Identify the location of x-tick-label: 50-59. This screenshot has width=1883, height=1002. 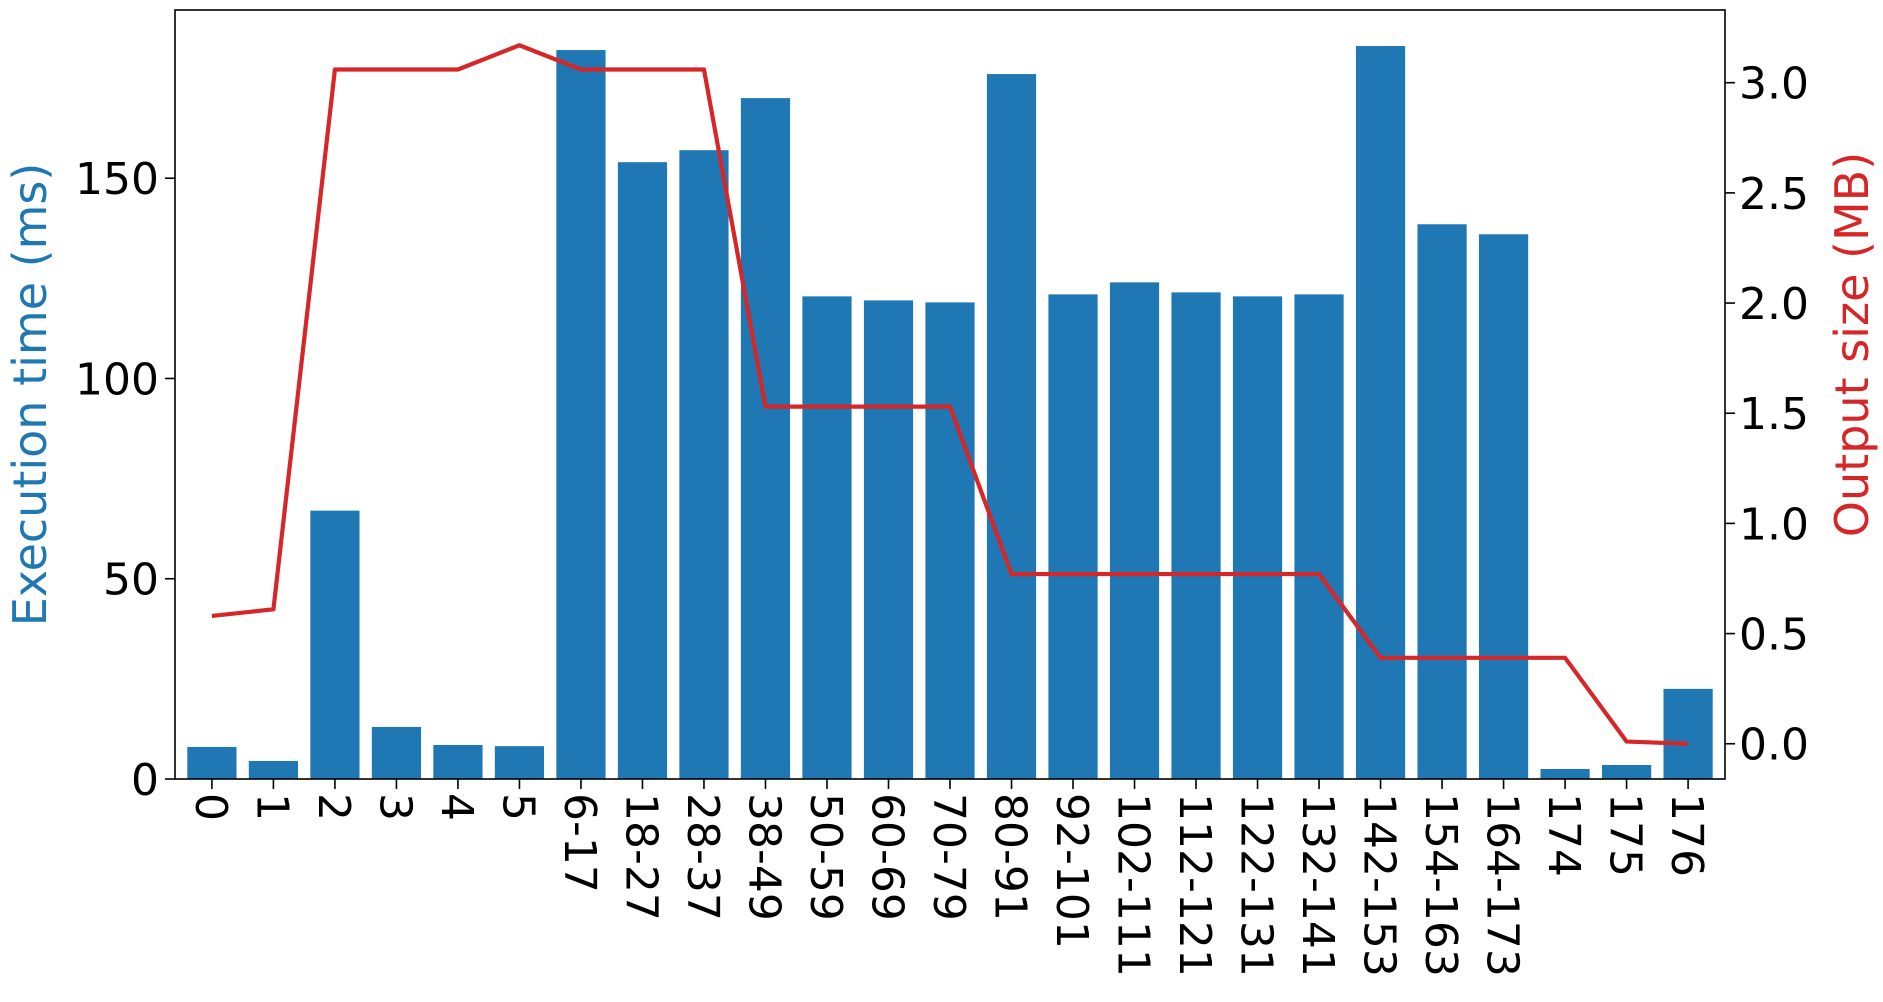
(825, 857).